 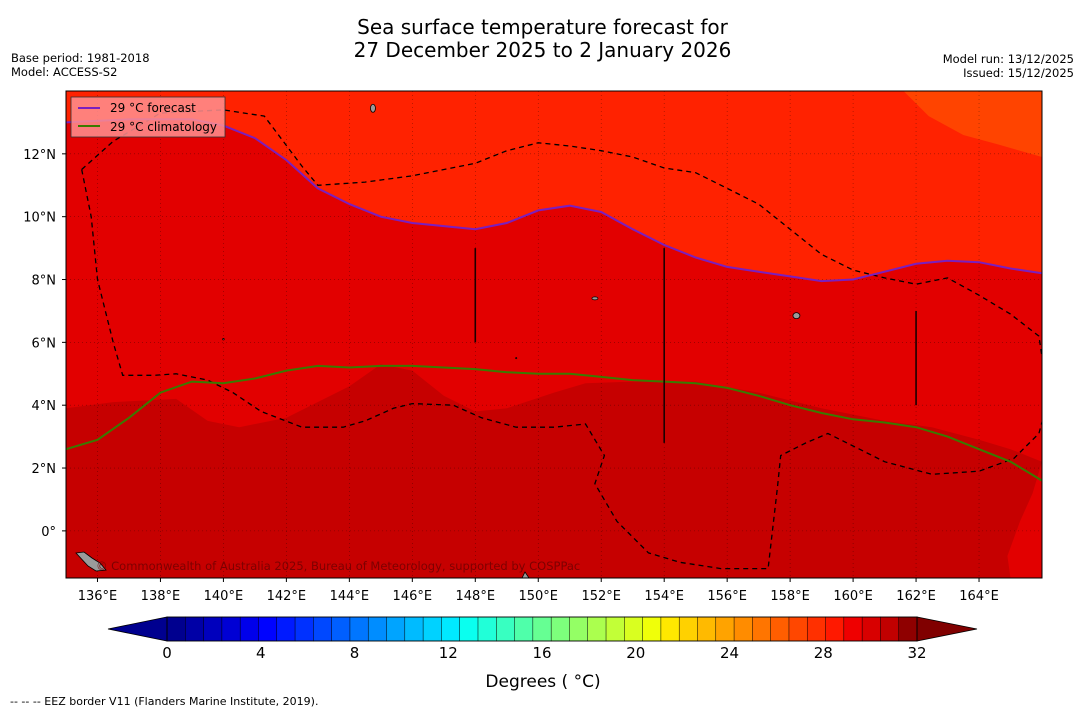 I want to click on y-tick-label: 2°N, so click(x=44, y=469).